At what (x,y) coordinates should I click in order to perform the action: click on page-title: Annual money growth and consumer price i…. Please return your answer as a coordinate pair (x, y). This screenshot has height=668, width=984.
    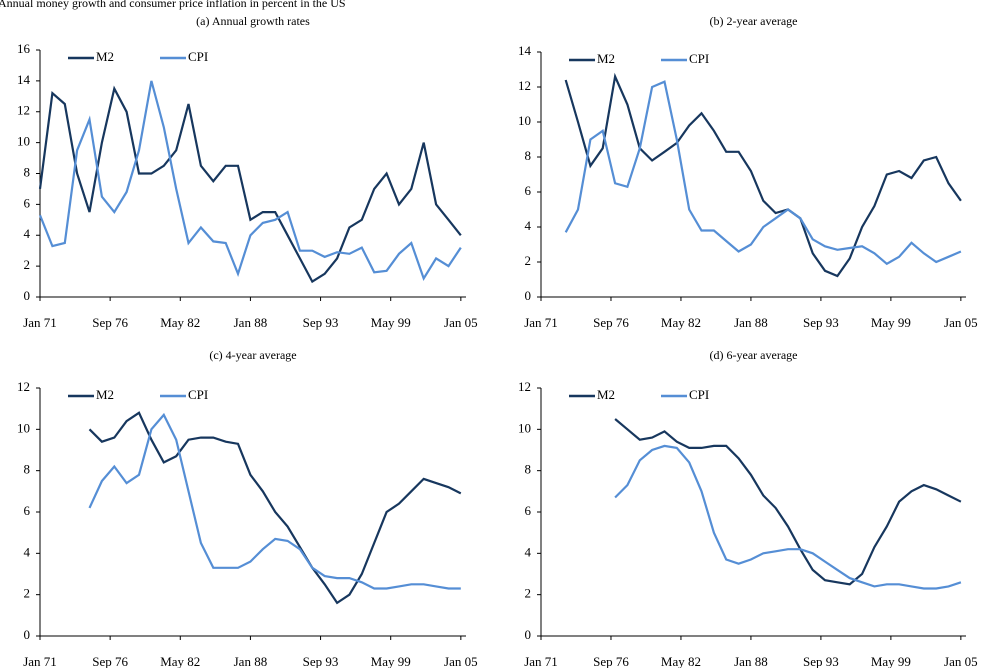
    Looking at the image, I should click on (173, 5).